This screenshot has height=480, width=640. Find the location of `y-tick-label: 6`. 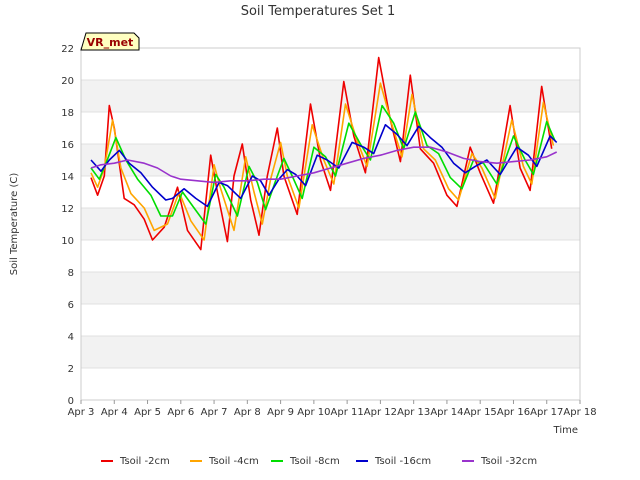

y-tick-label: 6 is located at coordinates (71, 305).